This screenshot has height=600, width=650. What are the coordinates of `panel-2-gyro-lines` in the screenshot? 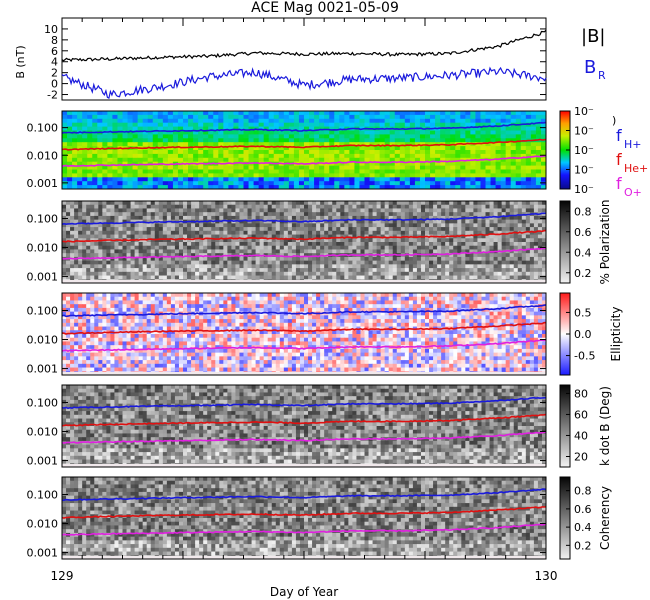 It's located at (304, 144).